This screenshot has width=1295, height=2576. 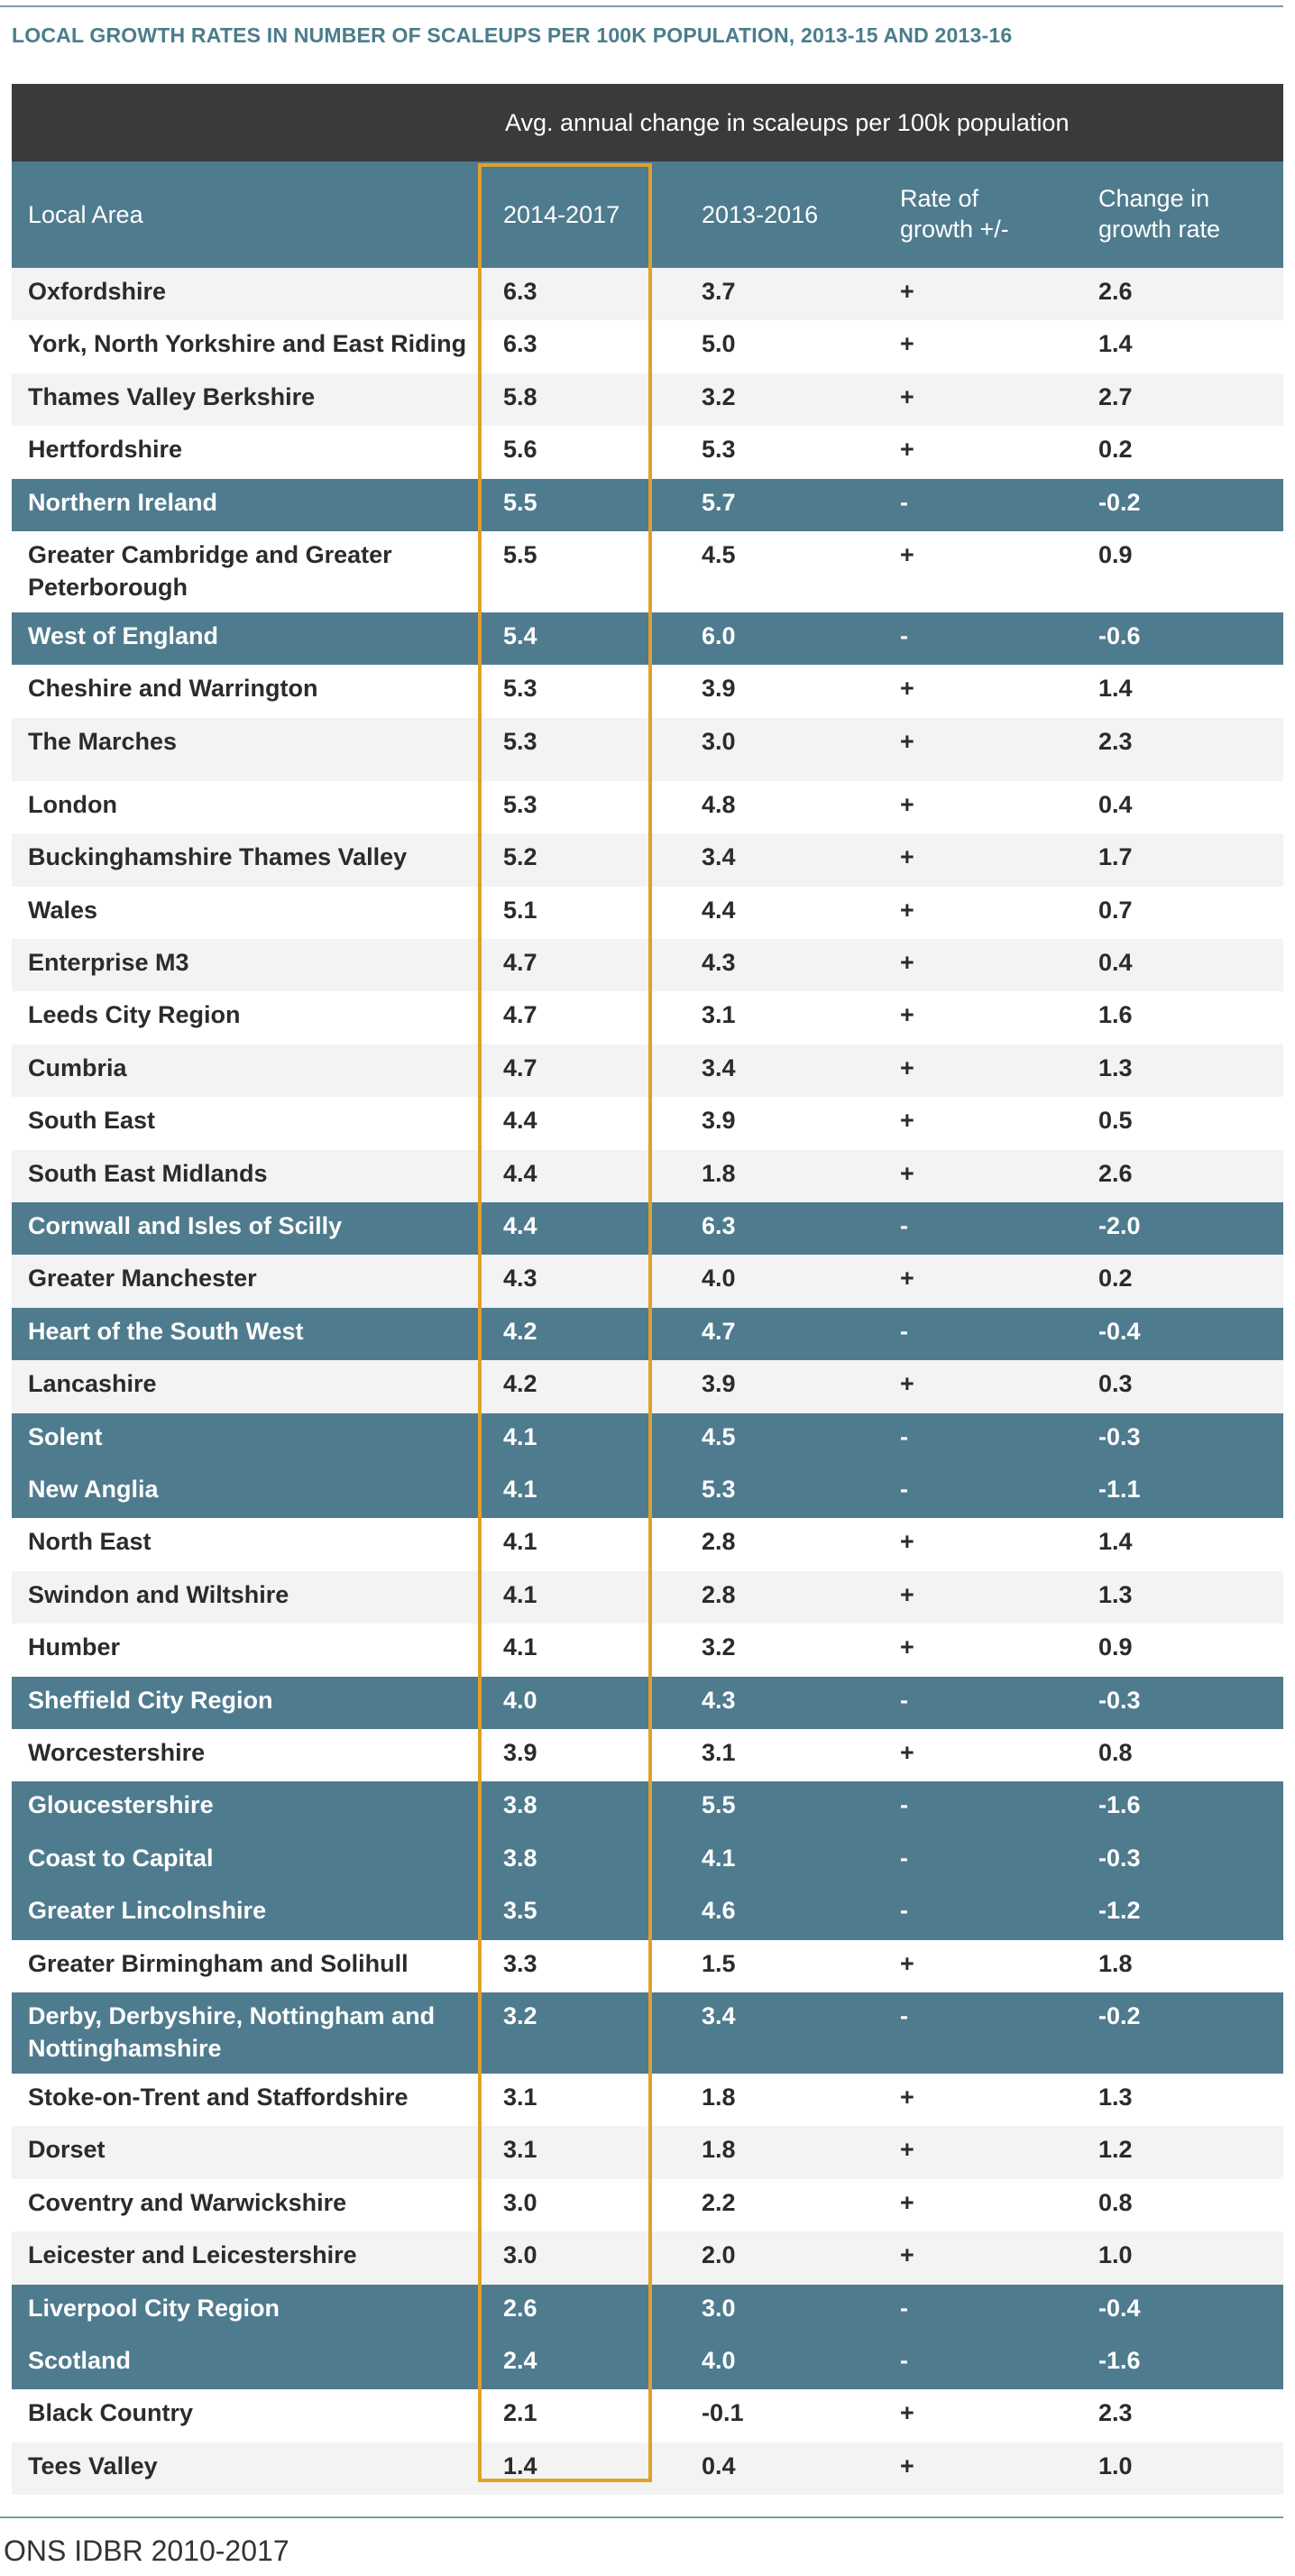 I want to click on cell-2014-2017: 3.2, so click(x=520, y=2016).